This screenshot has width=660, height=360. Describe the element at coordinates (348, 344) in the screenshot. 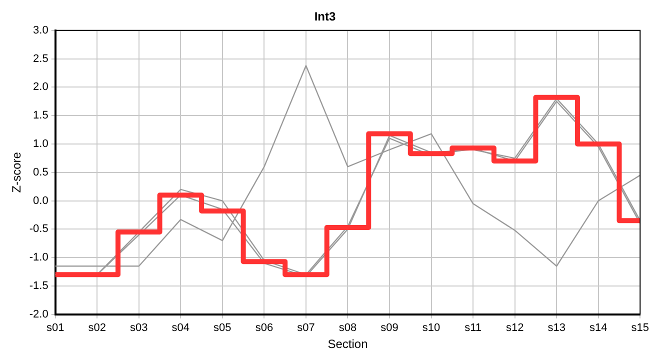

I see `x-axis-title: Section` at that location.